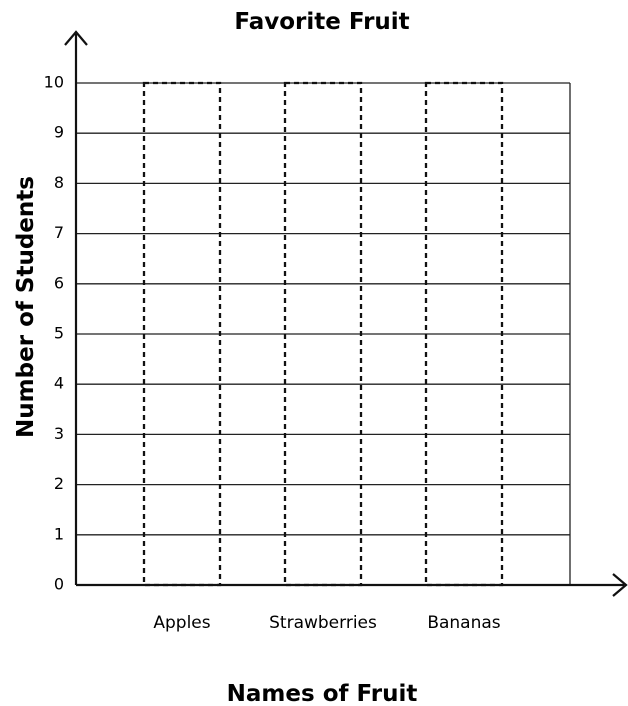 Image resolution: width=628 pixels, height=706 pixels. I want to click on y-tick-label-7: 7, so click(59, 232).